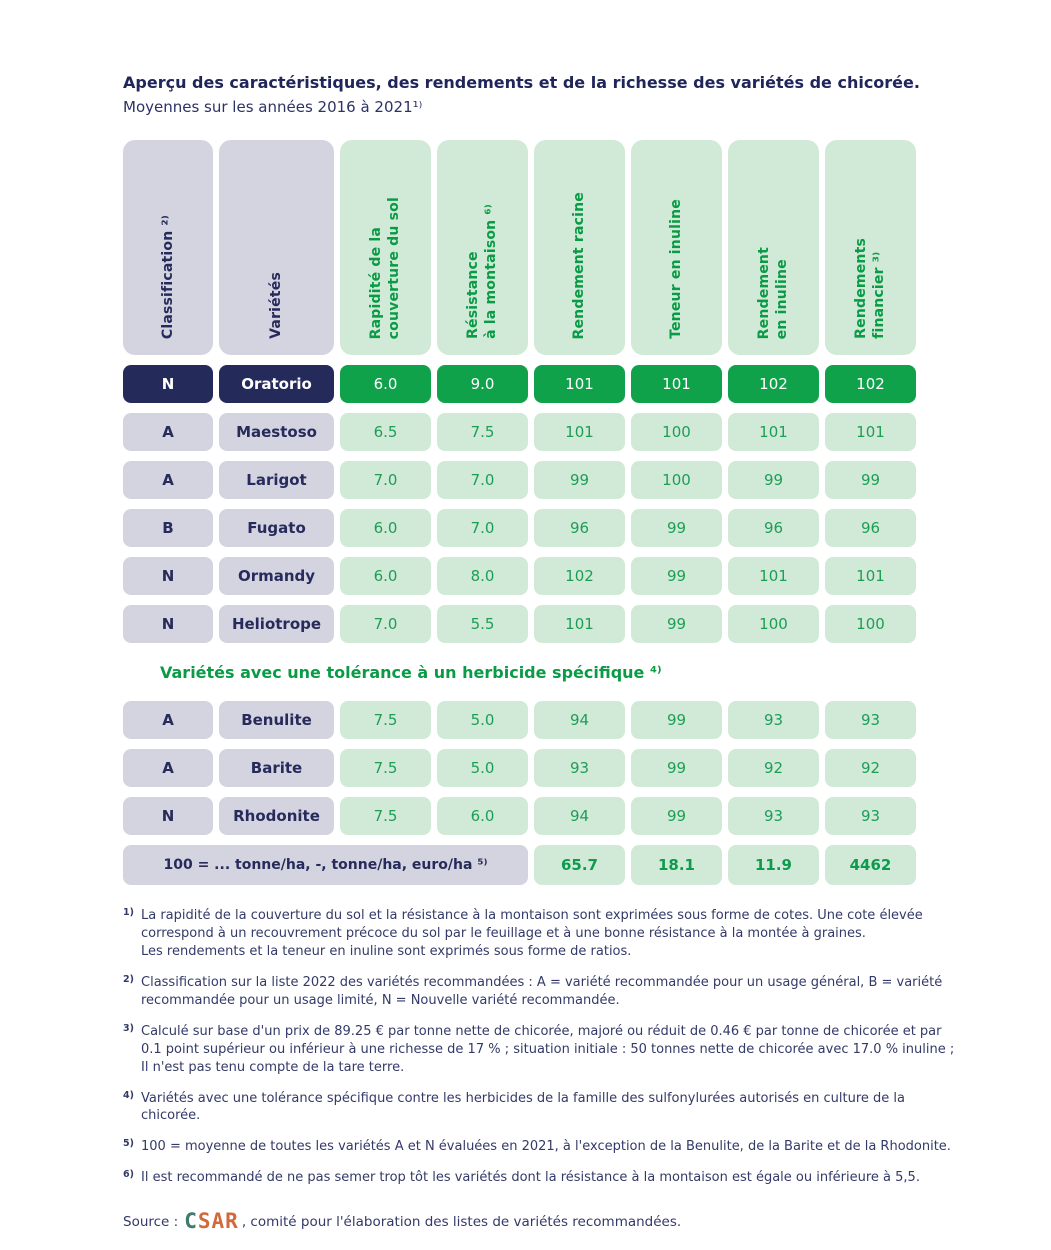 Image resolution: width=1051 pixels, height=1250 pixels. I want to click on value-cell: 5.5, so click(482, 624).